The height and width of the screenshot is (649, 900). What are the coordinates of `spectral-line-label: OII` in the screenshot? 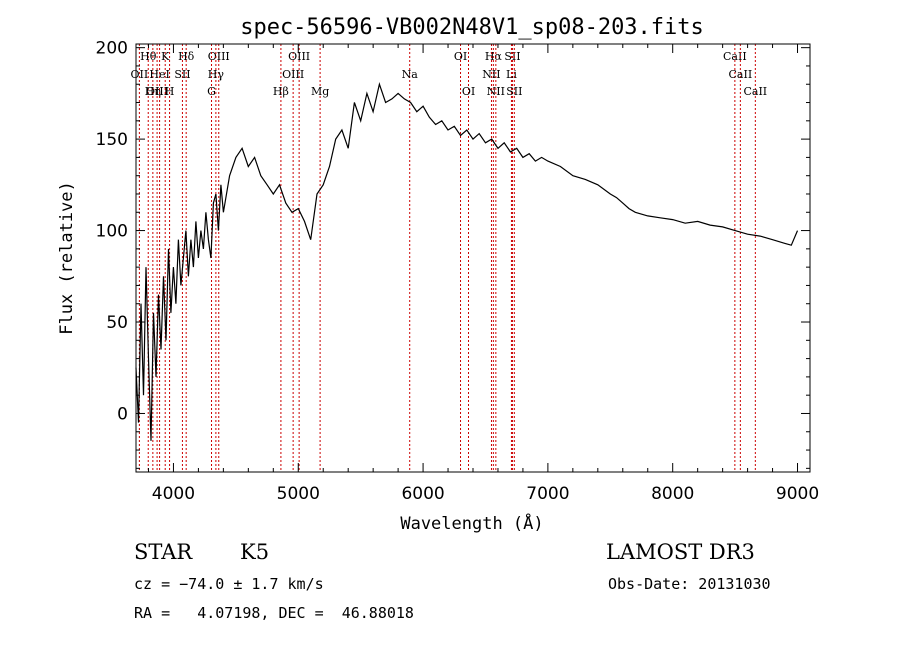 It's located at (140, 74).